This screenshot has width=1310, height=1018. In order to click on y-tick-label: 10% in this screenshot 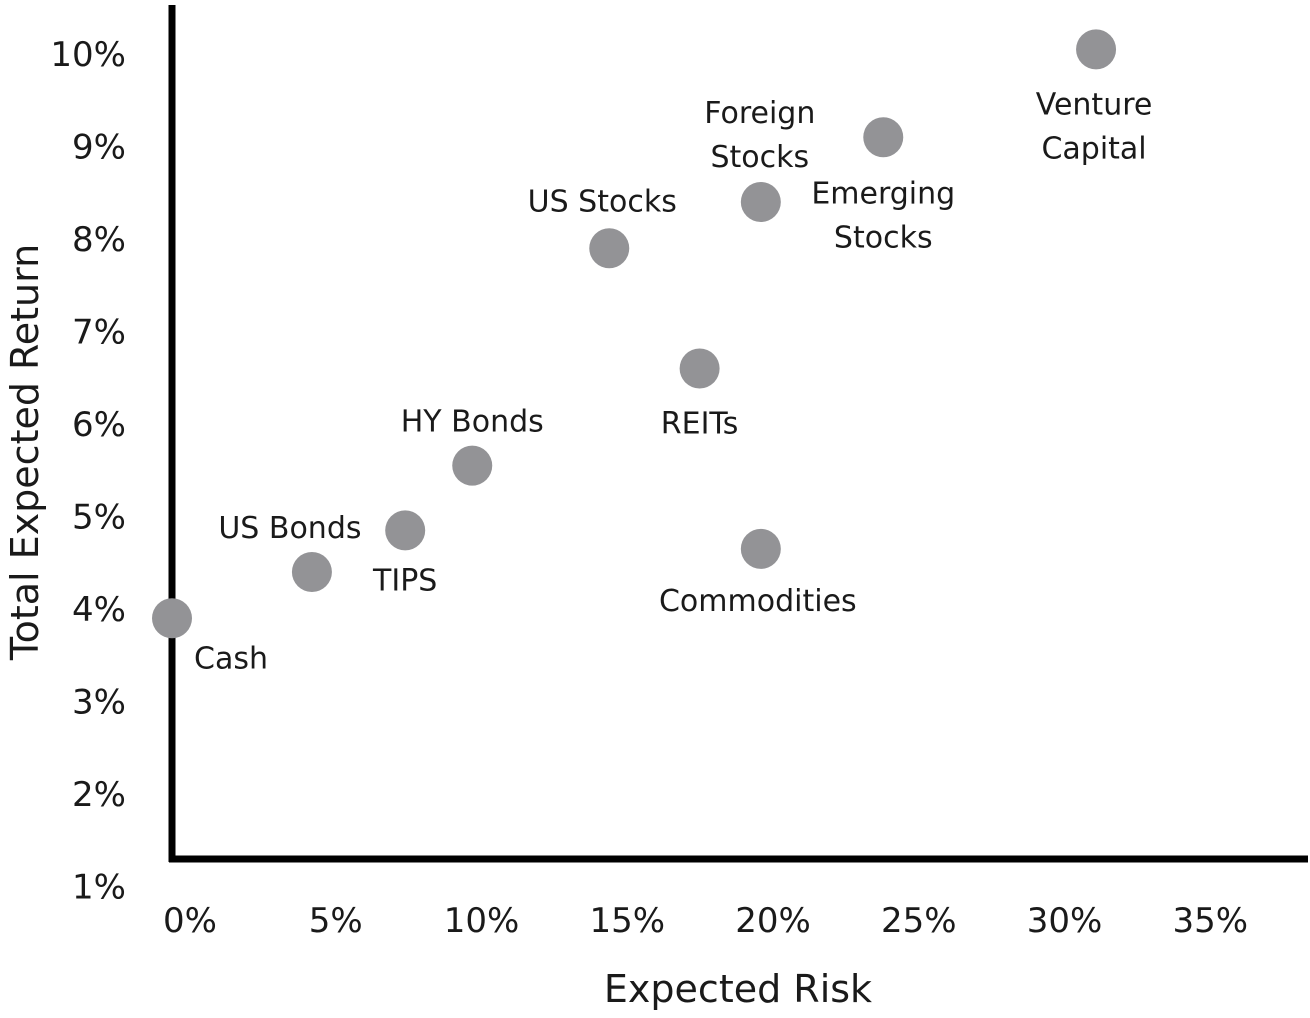, I will do `click(88, 55)`.